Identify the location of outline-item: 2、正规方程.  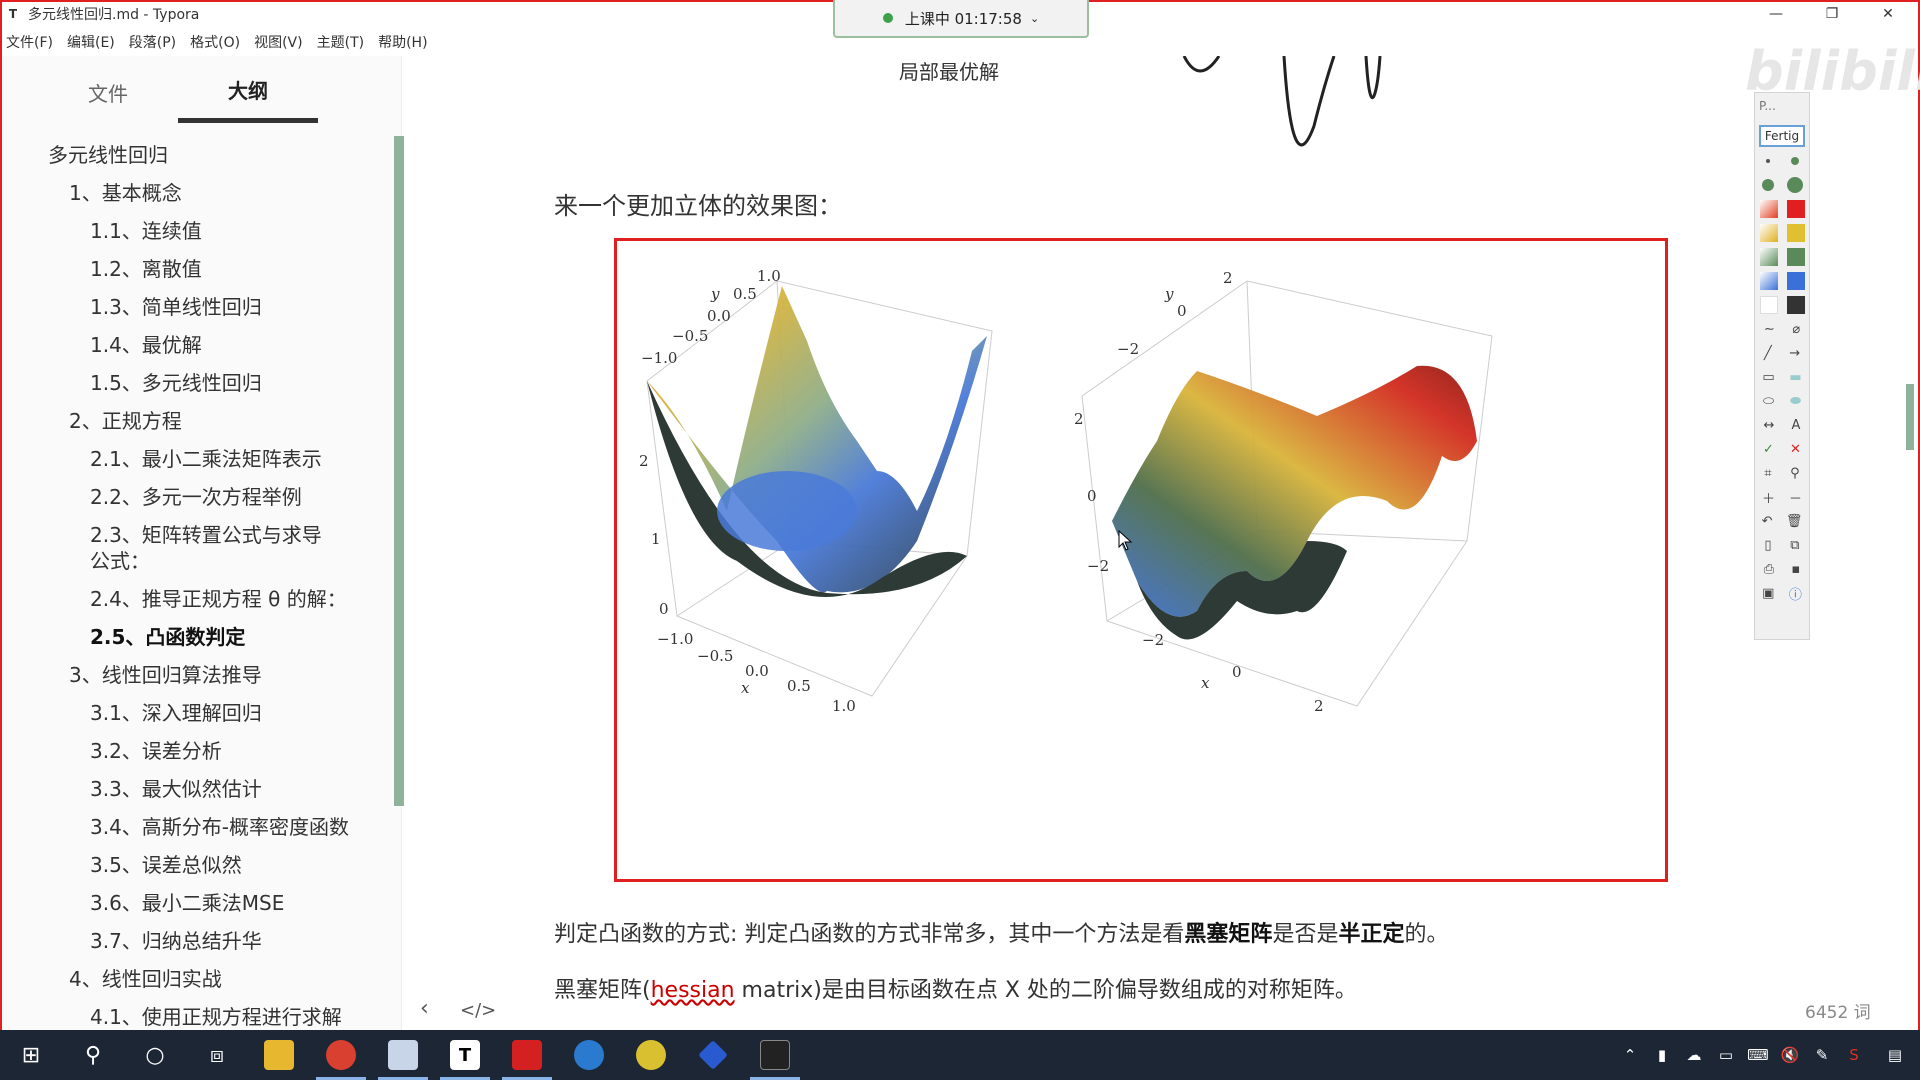
(125, 421).